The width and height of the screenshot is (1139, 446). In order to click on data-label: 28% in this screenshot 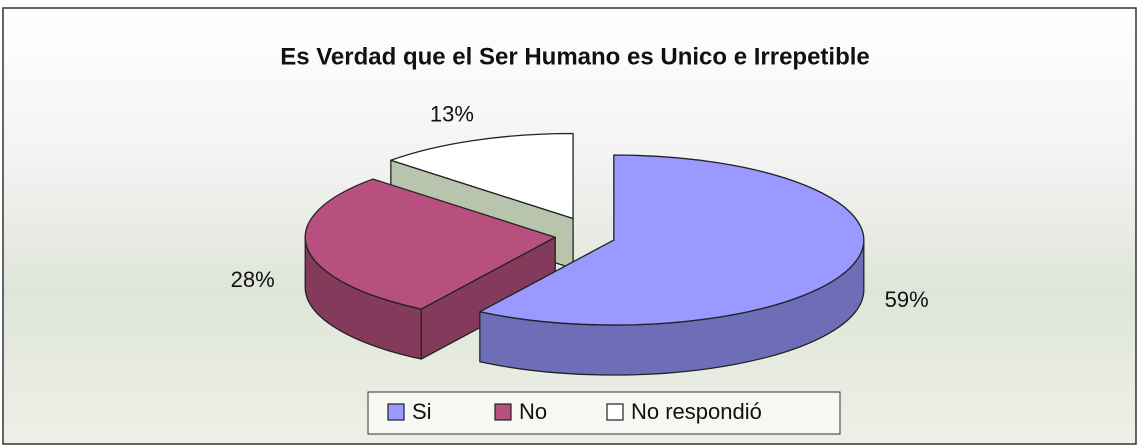, I will do `click(253, 279)`.